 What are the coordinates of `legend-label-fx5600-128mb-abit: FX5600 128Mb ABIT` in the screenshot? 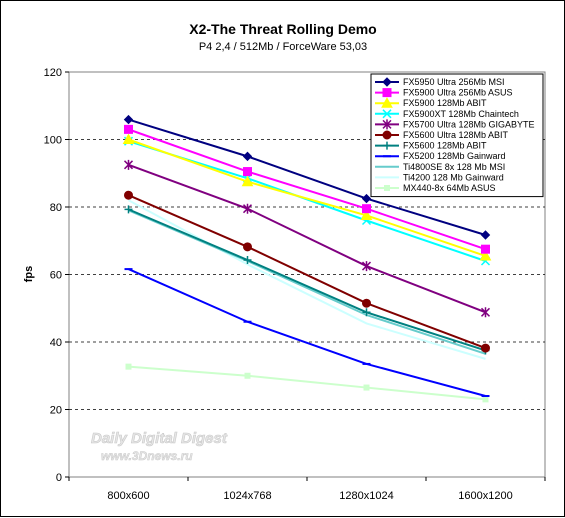 It's located at (445, 146).